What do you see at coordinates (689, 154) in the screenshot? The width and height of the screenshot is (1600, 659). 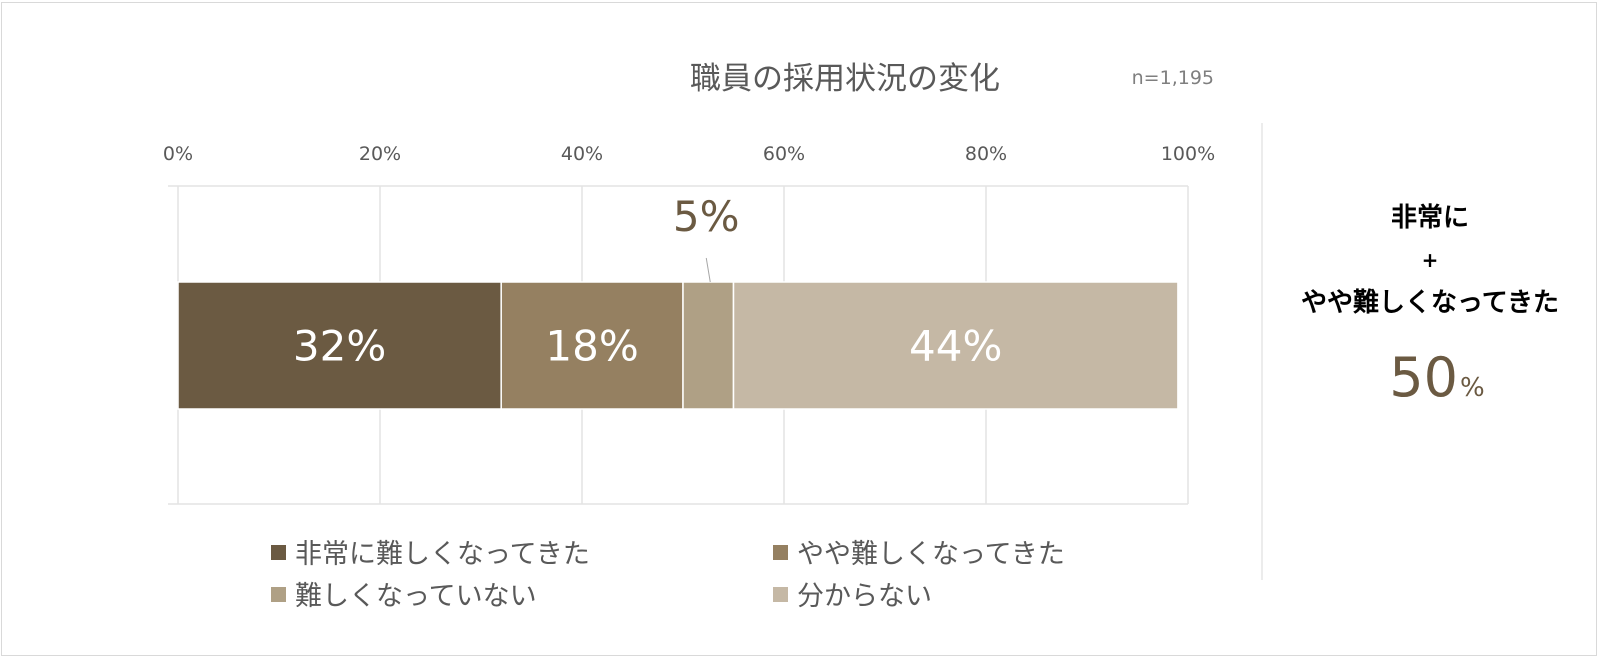 I see `x-axis-ticks: 0% 20% 40% 60% 80% 100%` at bounding box center [689, 154].